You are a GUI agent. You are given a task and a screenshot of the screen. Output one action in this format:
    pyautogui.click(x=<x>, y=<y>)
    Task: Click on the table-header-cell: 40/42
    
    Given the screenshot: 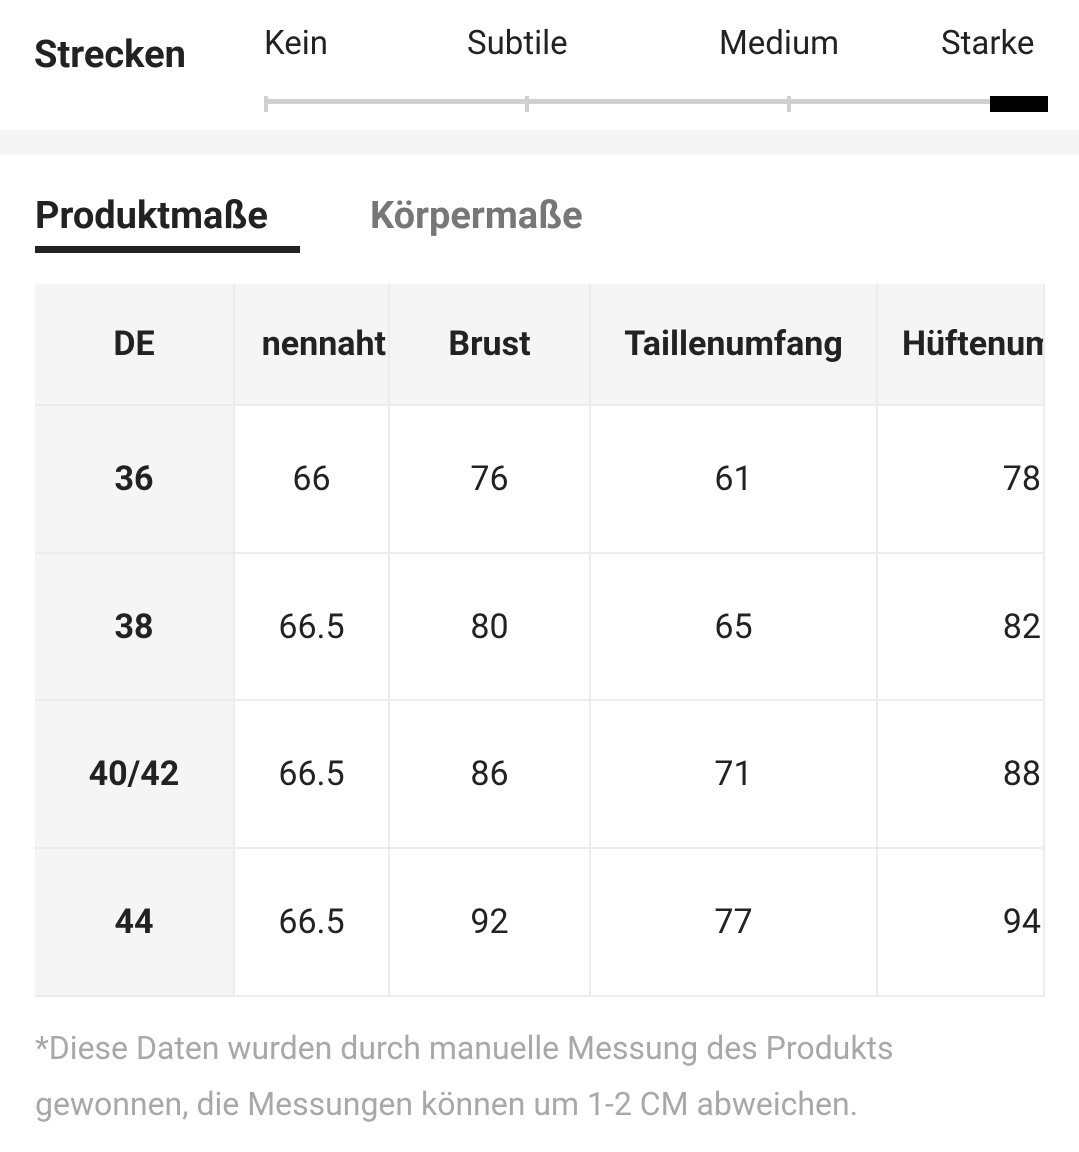 What is the action you would take?
    pyautogui.click(x=135, y=775)
    